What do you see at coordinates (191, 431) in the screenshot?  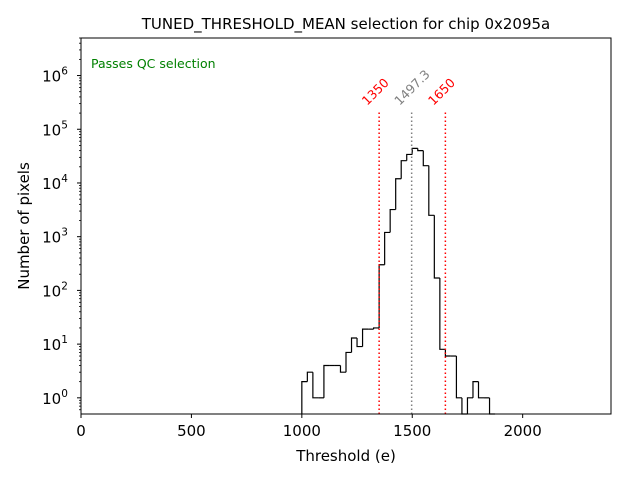 I see `x-tick-label: 500` at bounding box center [191, 431].